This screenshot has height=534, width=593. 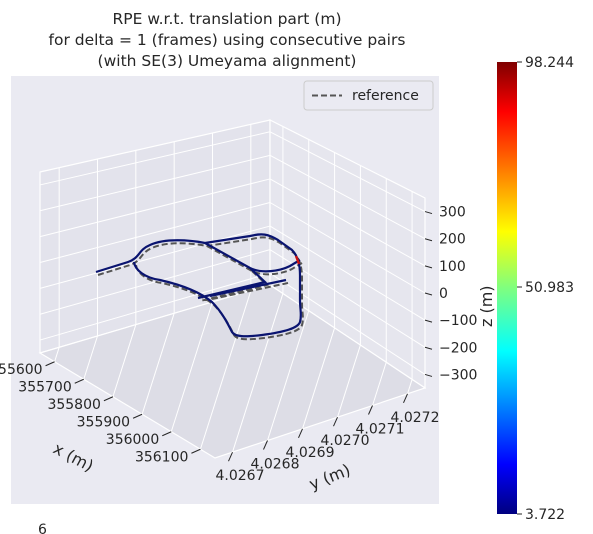 I want to click on trajectory-lines, so click(x=199, y=287).